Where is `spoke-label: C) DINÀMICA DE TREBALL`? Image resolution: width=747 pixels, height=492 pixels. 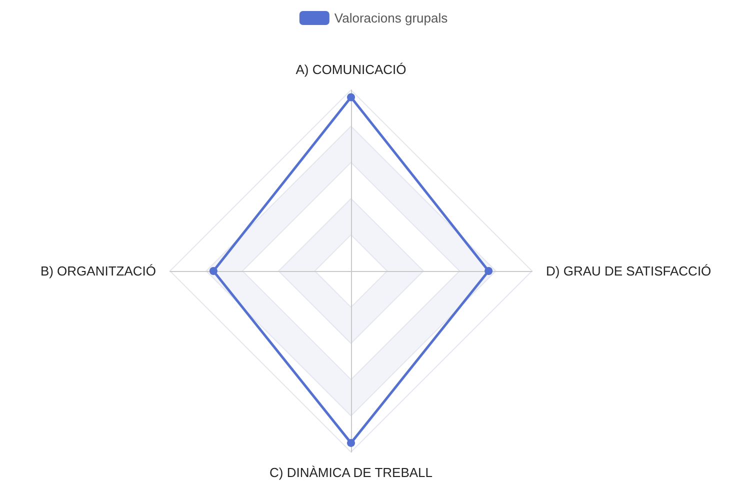
spoke-label: C) DINÀMICA DE TREBALL is located at coordinates (351, 472).